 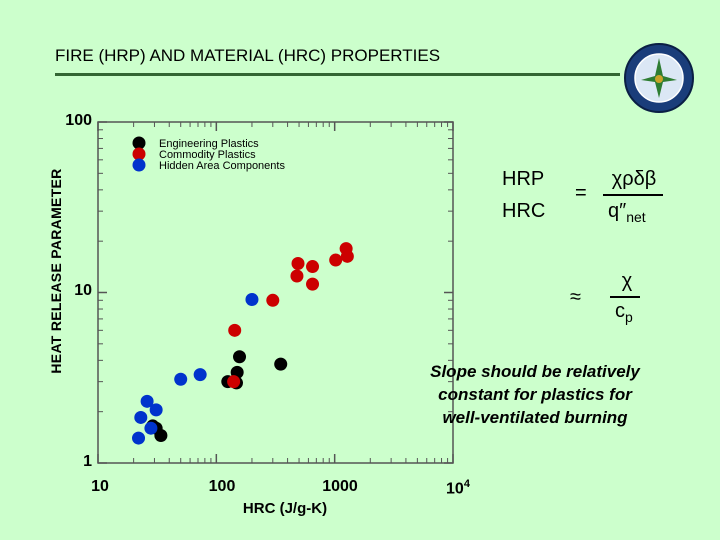 I want to click on slope-note-line-2: constant for plastics for, so click(x=535, y=394).